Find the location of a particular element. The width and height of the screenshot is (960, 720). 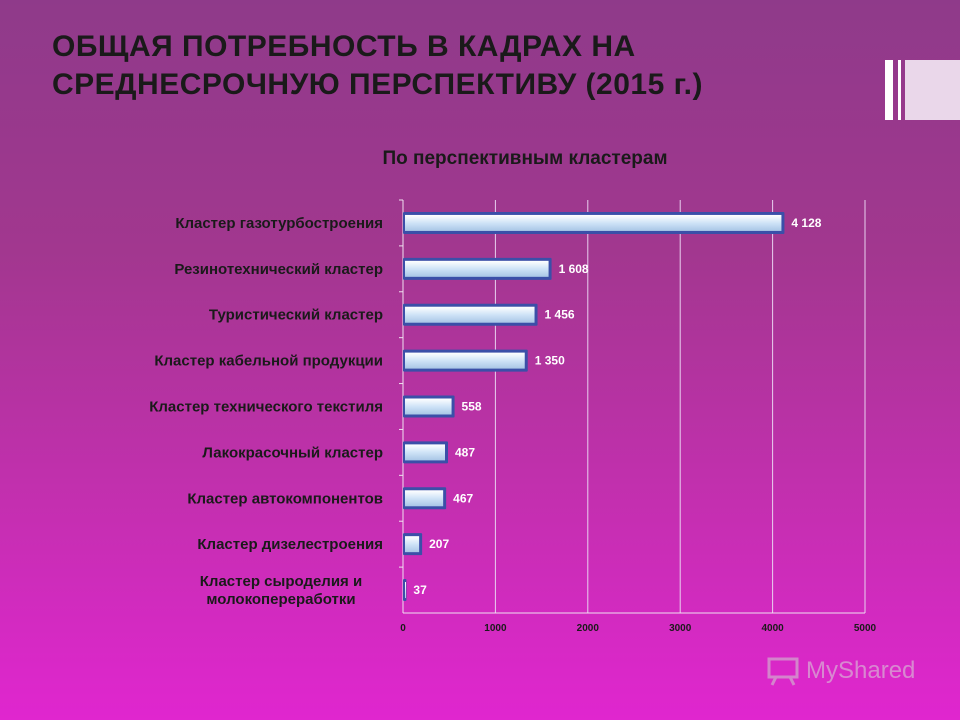

category-label-line: Туристический кластер is located at coordinates (296, 315).